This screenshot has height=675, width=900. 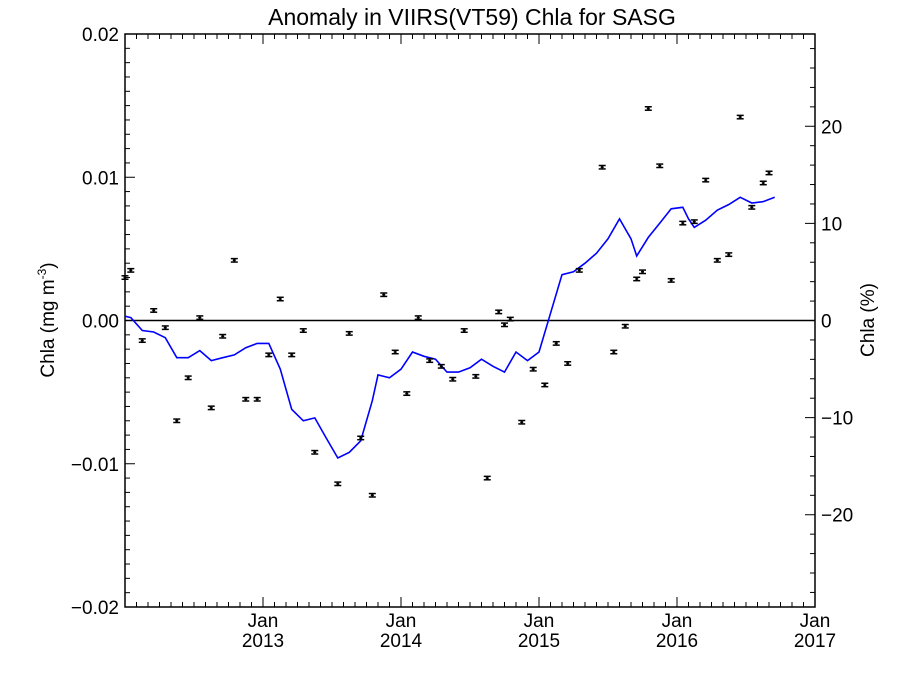 I want to click on y-right-tick-label: 20, so click(x=831, y=127).